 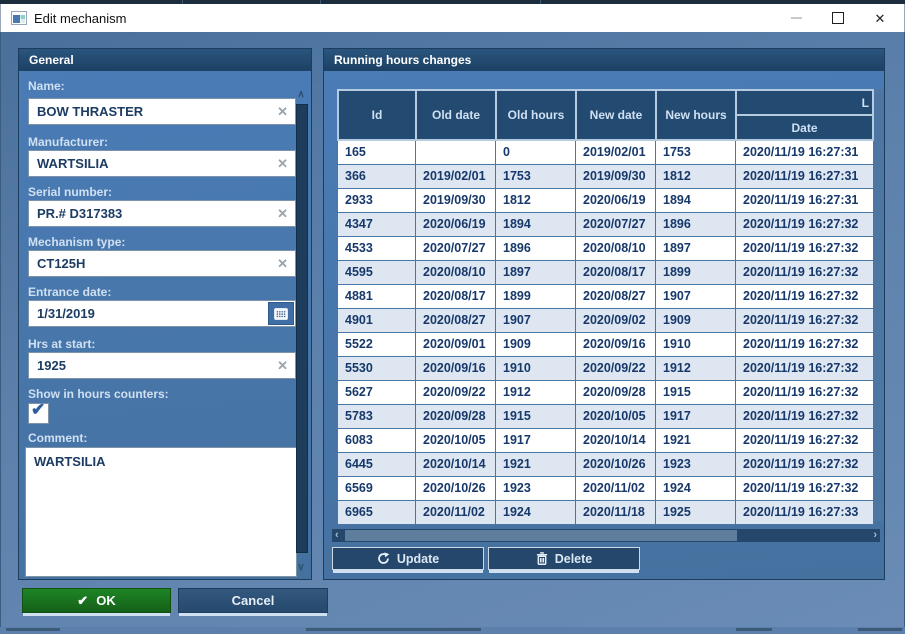 I want to click on ok-button: ✔ OK, so click(x=96, y=600).